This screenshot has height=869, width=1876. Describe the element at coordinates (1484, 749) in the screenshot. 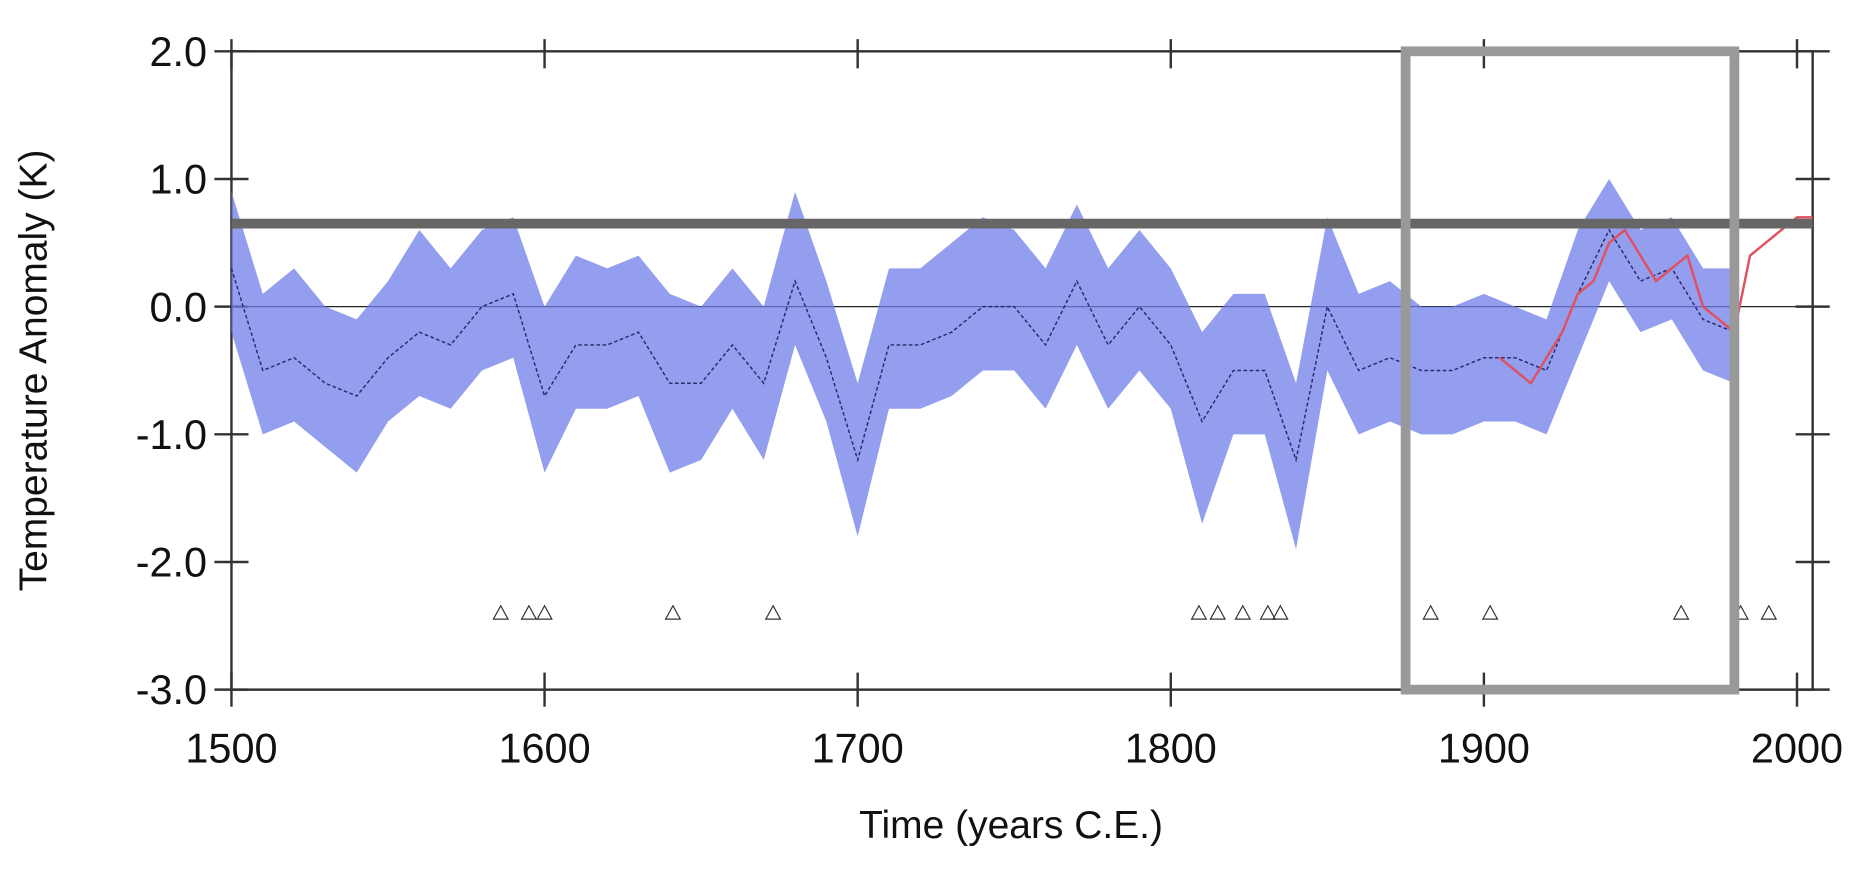

I see `x-tick-label: 1900` at that location.